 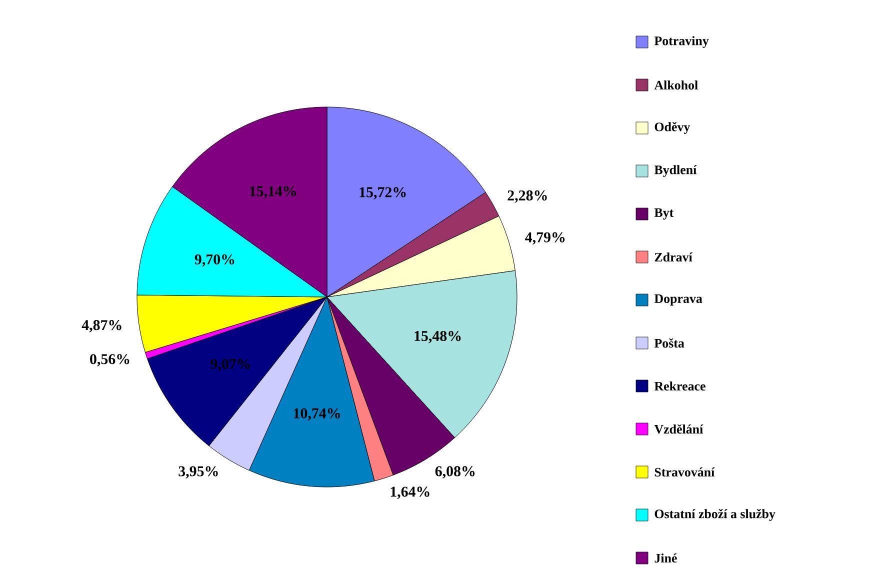 I want to click on data-label: 10,74%, so click(x=317, y=414).